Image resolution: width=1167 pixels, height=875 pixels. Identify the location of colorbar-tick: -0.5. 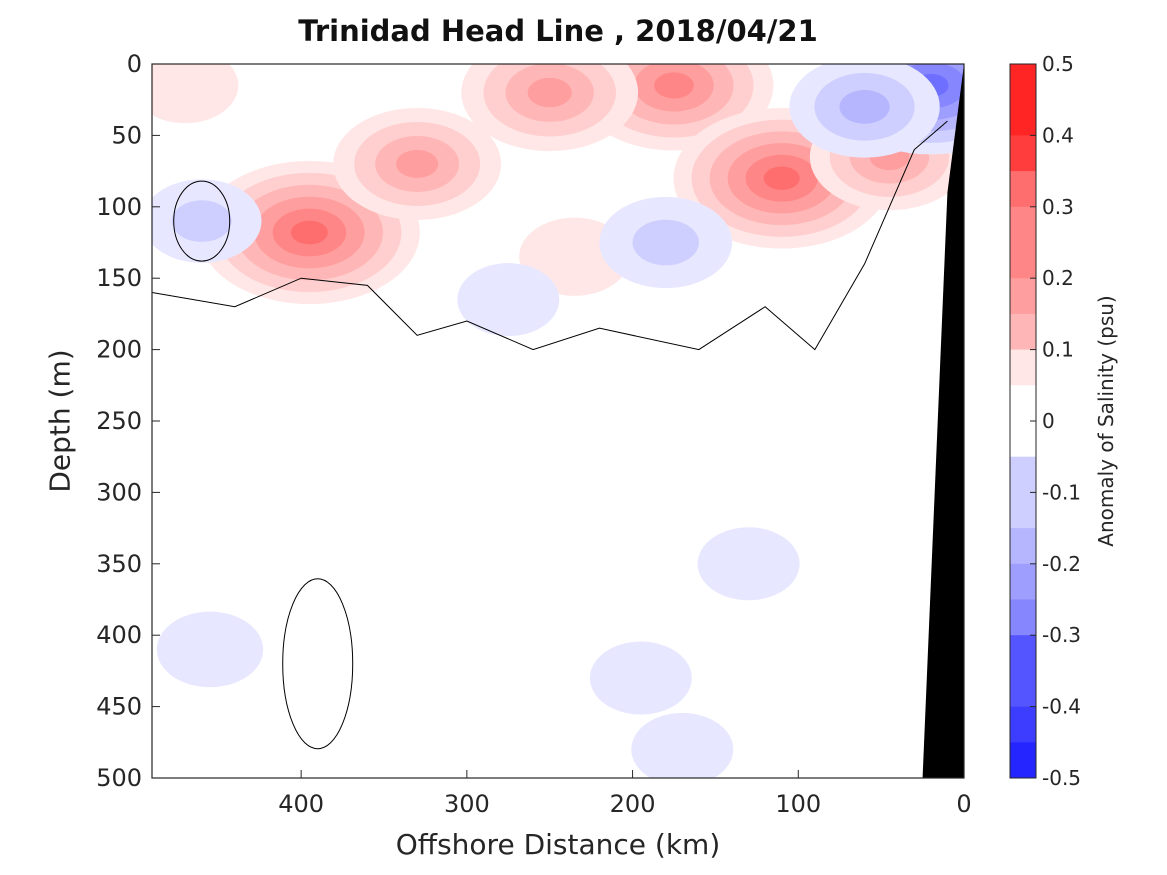
(1055, 778).